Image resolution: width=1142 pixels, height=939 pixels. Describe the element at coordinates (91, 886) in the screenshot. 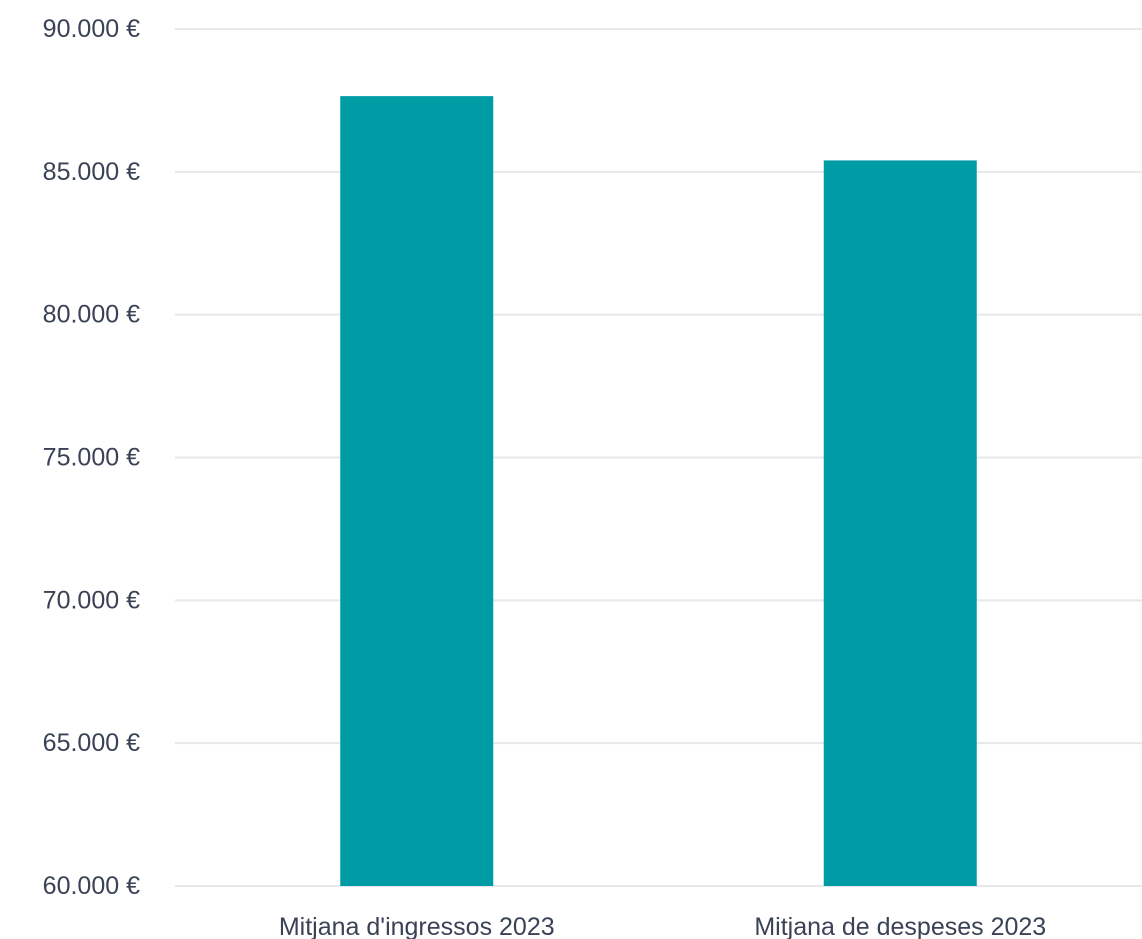

I see `y-tick-label: 60.000 €` at that location.